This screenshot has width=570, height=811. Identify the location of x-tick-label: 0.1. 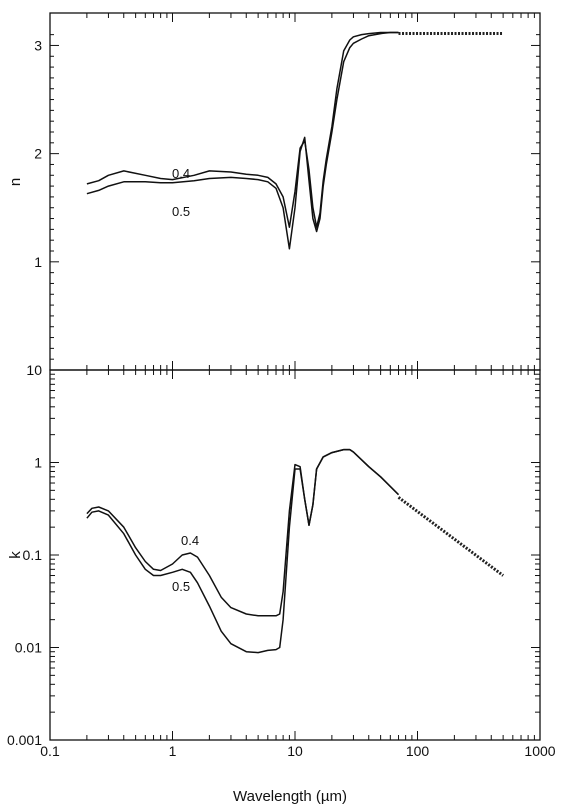
(50, 751).